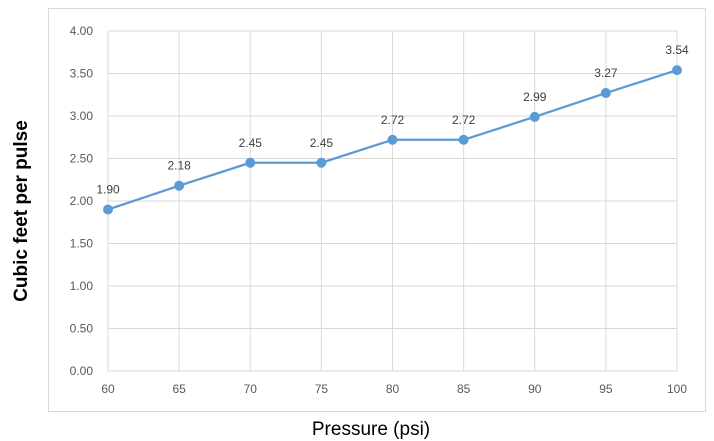  I want to click on y-tick-label: 0.50, so click(82, 329).